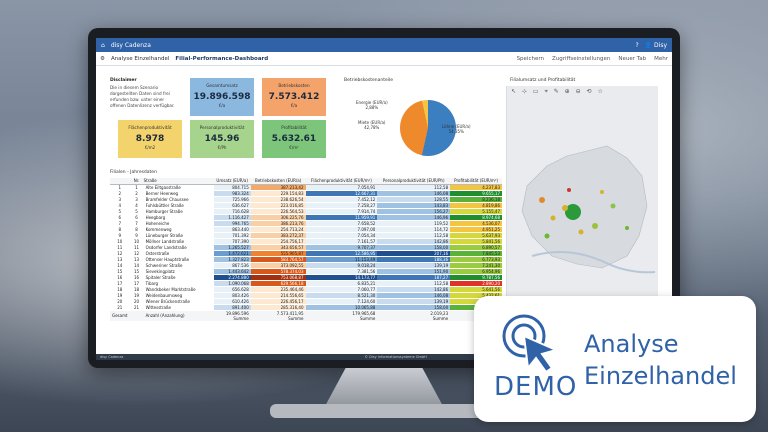  Describe the element at coordinates (278, 181) in the screenshot. I see `col-header-costs: Betriebskosten (EUR/a)` at that location.